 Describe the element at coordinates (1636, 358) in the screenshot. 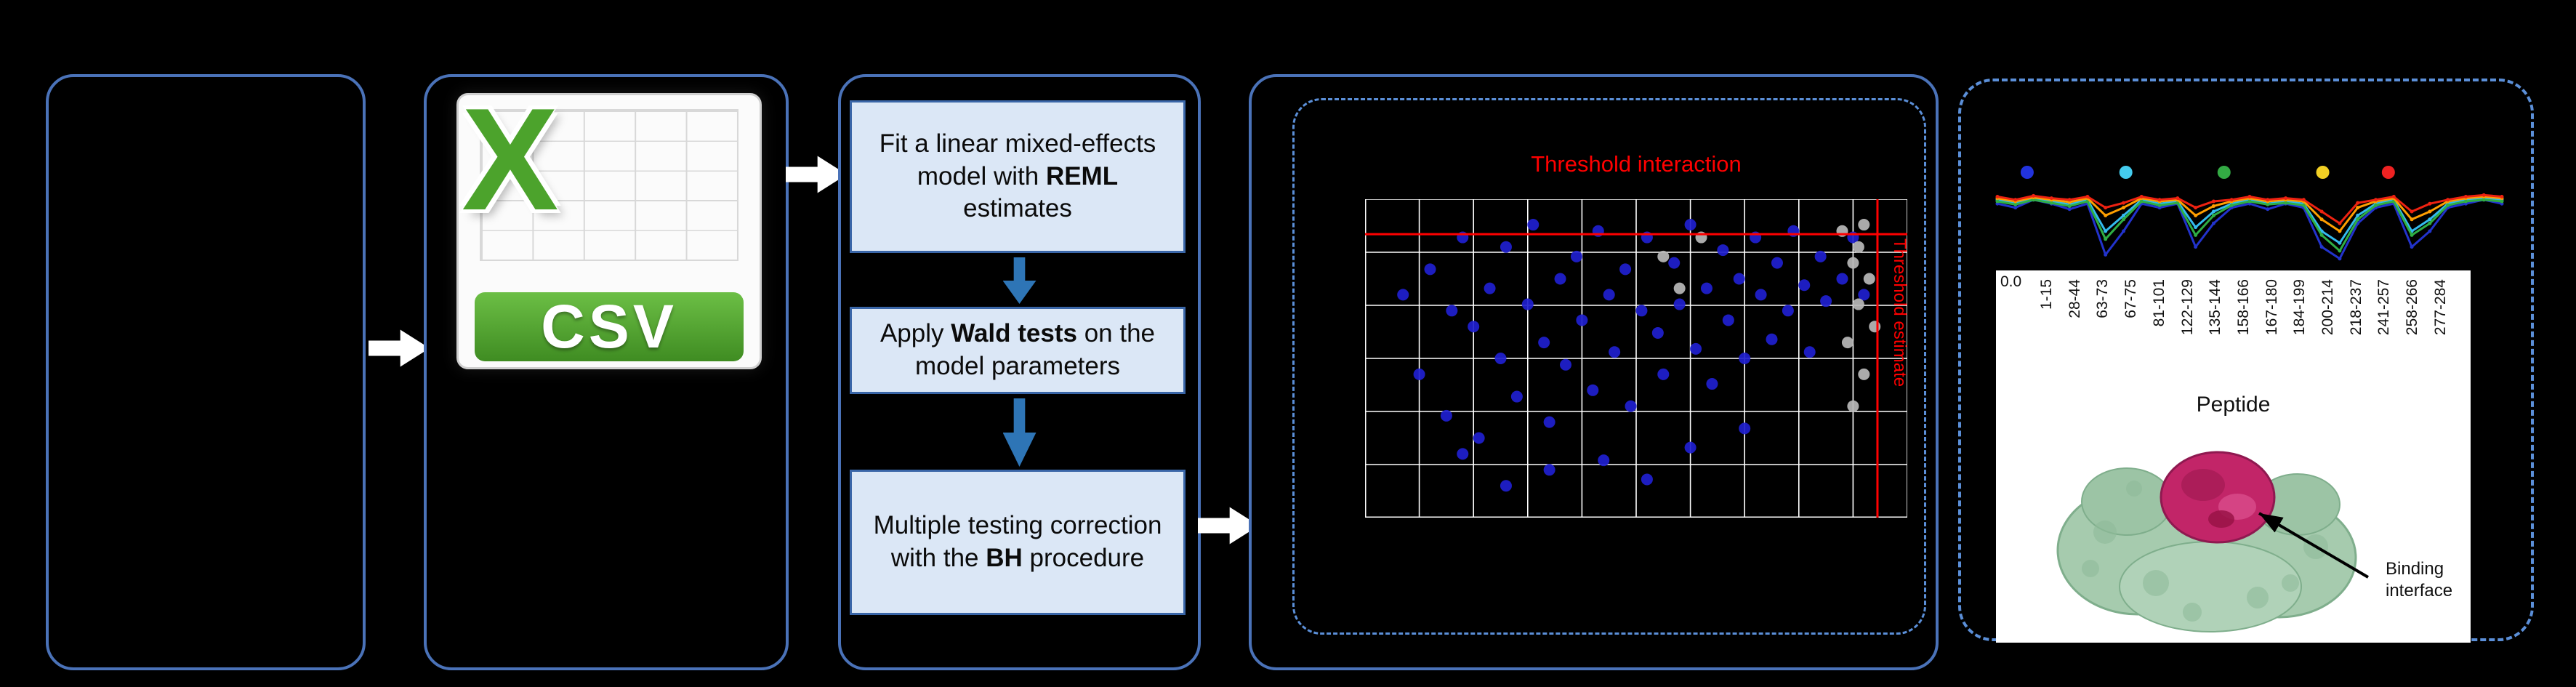

I see `threshold-scatter-plot` at that location.